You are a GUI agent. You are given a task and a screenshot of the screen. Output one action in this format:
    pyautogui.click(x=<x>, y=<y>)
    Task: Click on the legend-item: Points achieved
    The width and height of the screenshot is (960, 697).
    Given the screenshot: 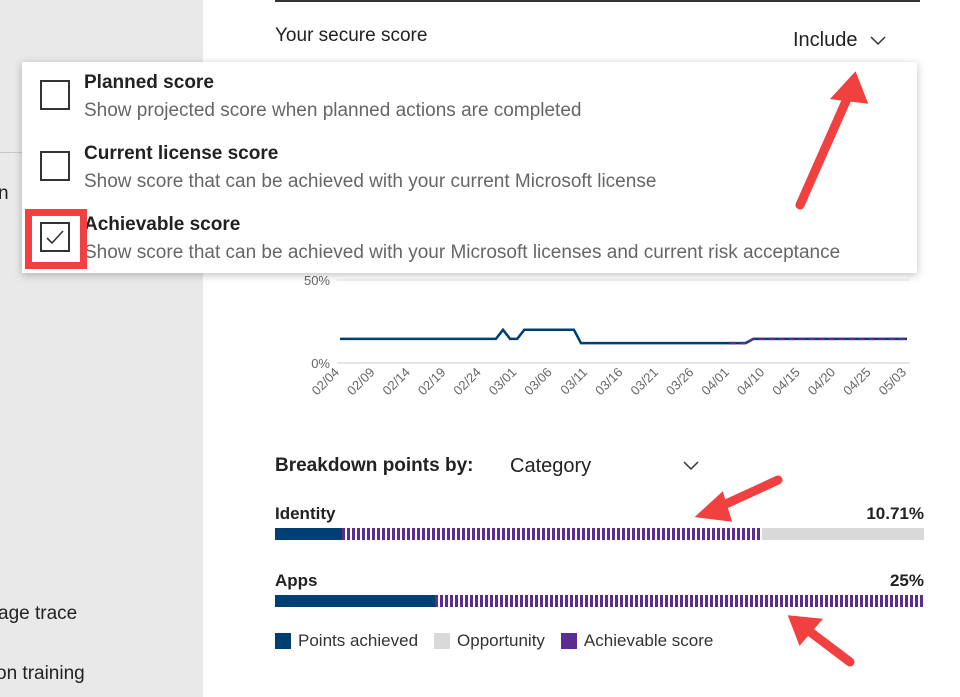 What is the action you would take?
    pyautogui.click(x=346, y=641)
    